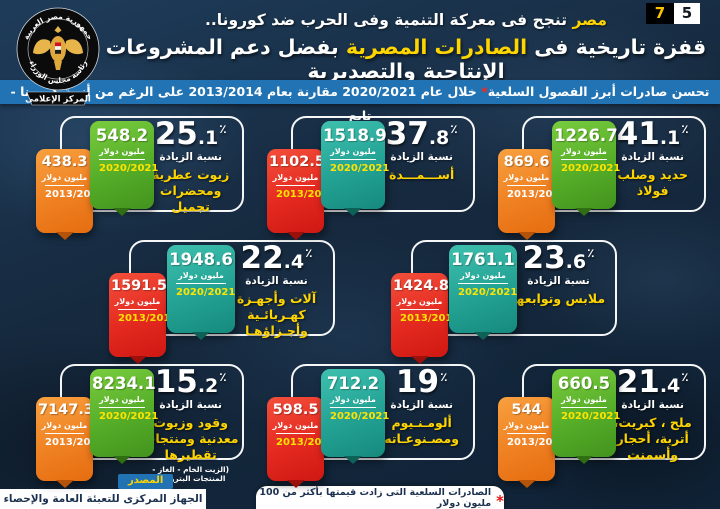  Describe the element at coordinates (417, 382) in the screenshot. I see `percent-main: 19` at that location.